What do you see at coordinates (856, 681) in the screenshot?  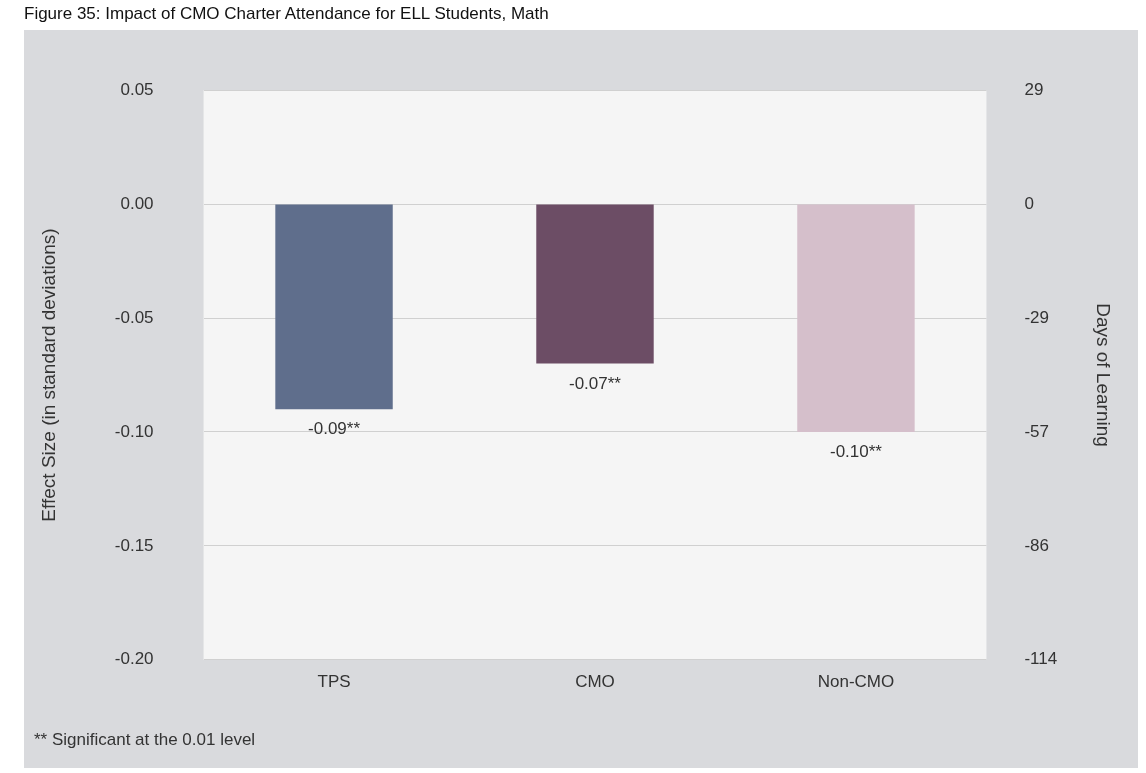 I see `x-tick-label: Non-CMO` at bounding box center [856, 681].